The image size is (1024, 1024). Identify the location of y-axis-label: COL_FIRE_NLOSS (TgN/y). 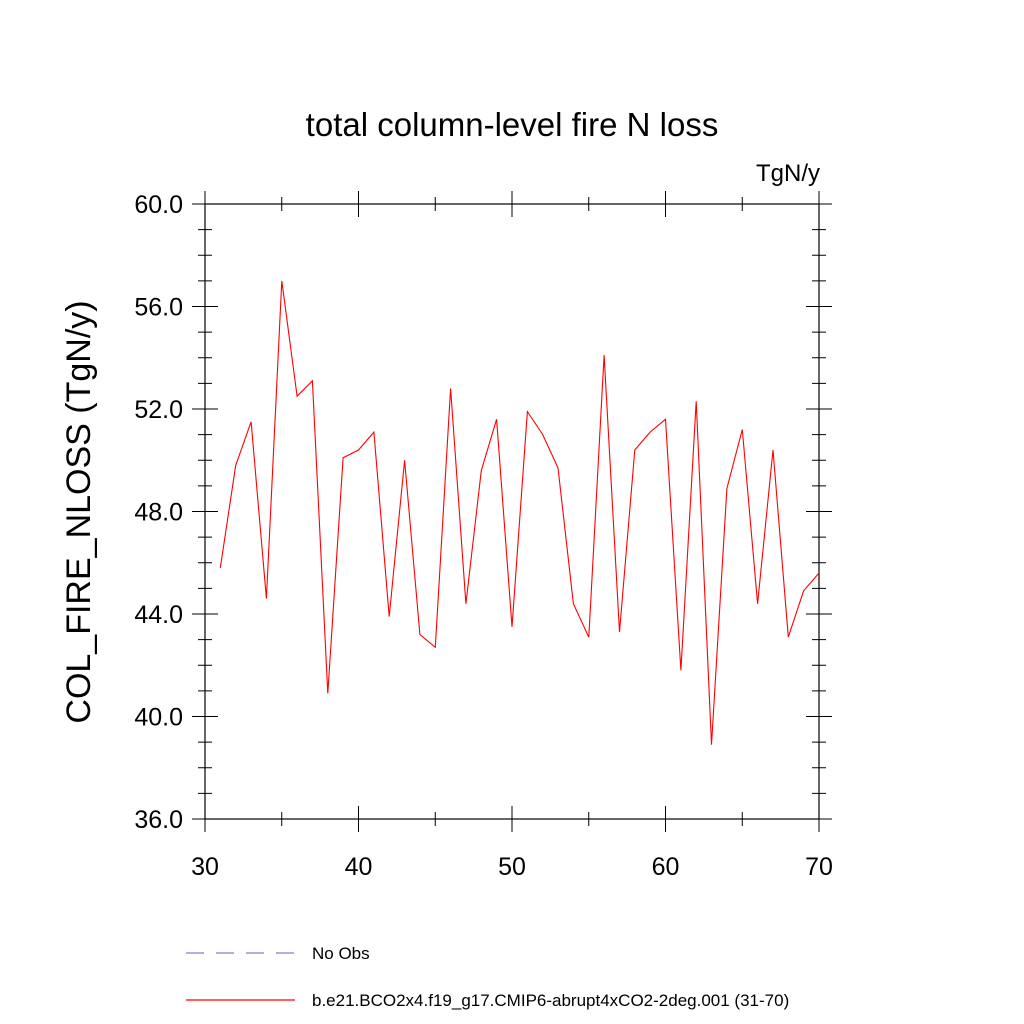
(79, 511).